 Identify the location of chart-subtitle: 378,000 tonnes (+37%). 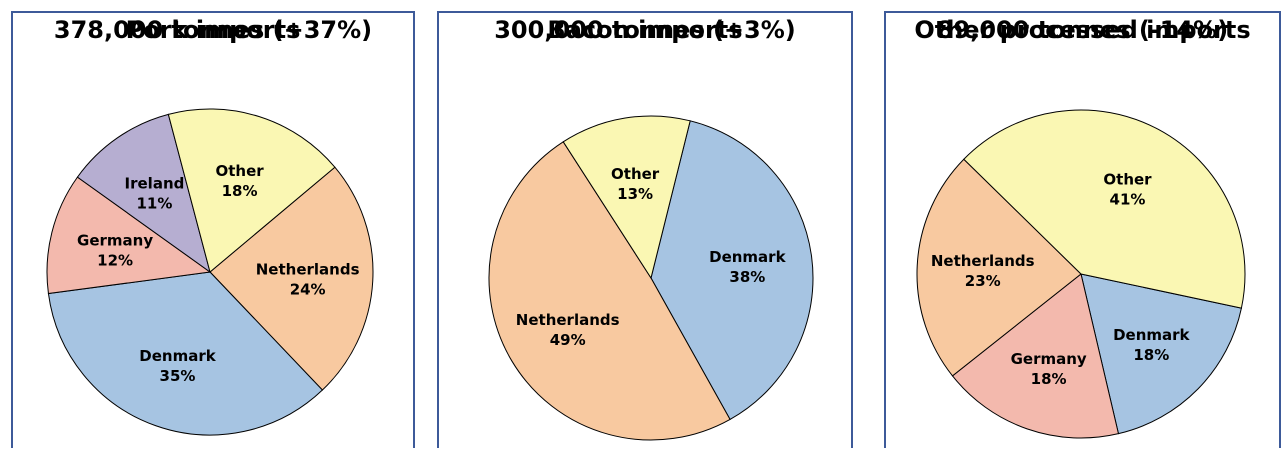
(213, 30).